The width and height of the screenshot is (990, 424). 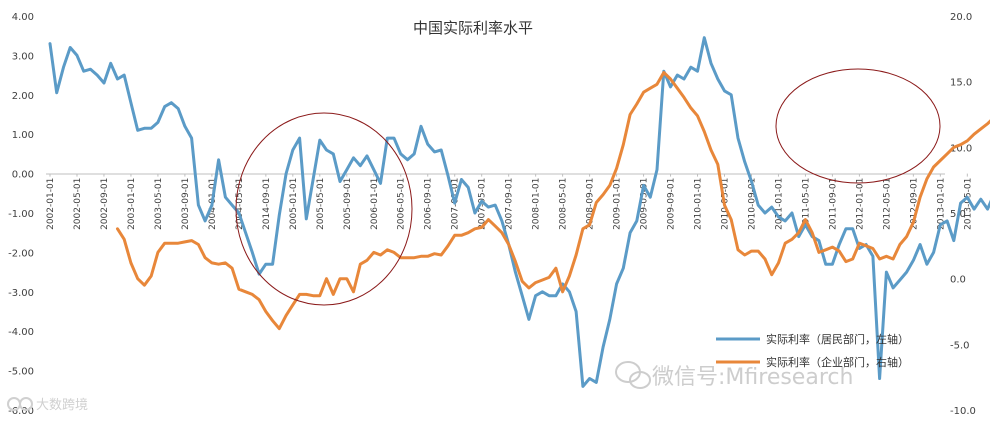 I want to click on x-tick-label: 2002-05-01, so click(x=78, y=204).